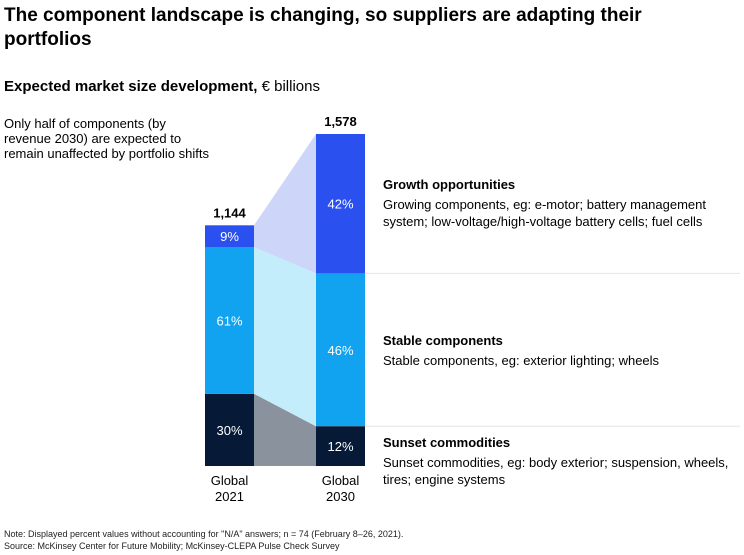 The height and width of the screenshot is (555, 744). I want to click on total-label-2: 1,578, so click(340, 121).